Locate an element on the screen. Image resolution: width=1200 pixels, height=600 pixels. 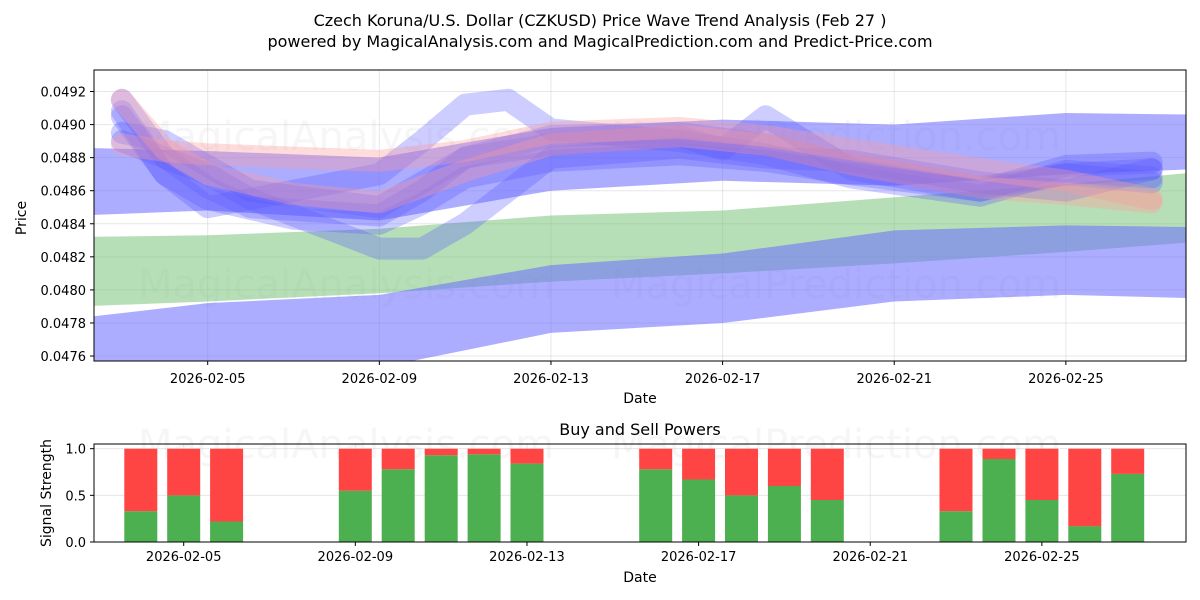
x-tick-label: 2026-02-17 is located at coordinates (723, 379).